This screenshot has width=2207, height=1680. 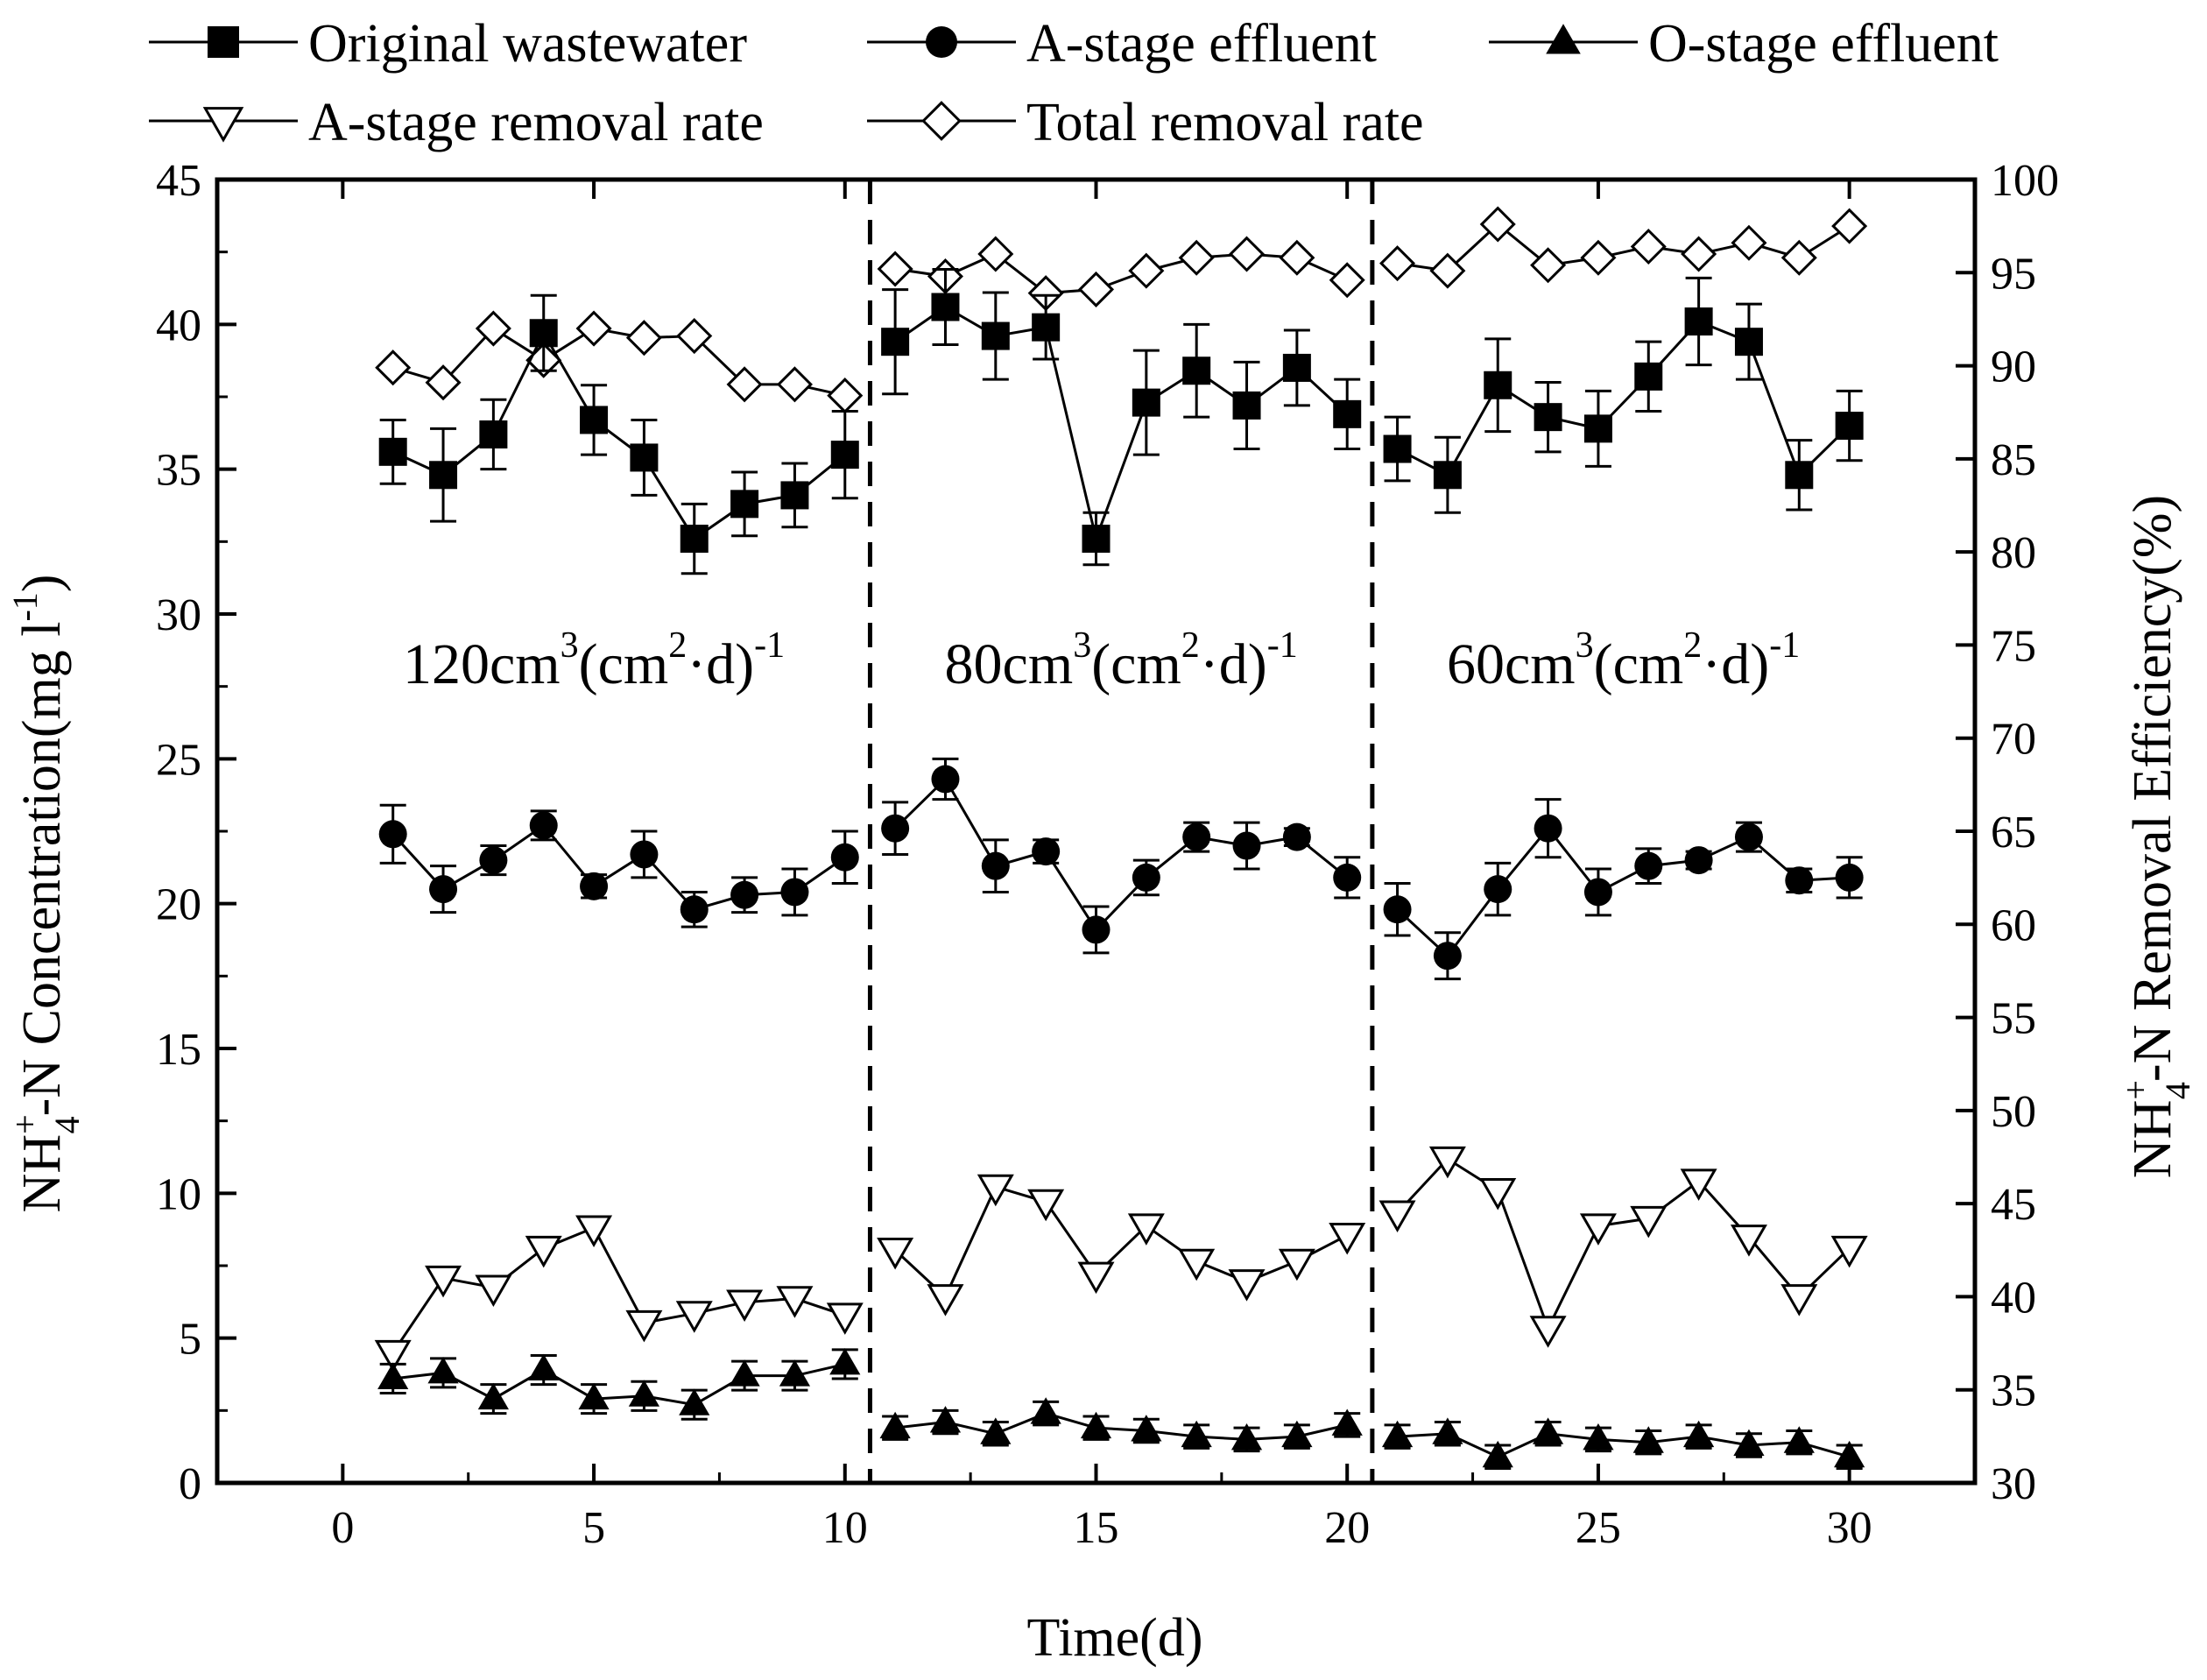 I want to click on y2-tick-label: 50, so click(x=2013, y=1112).